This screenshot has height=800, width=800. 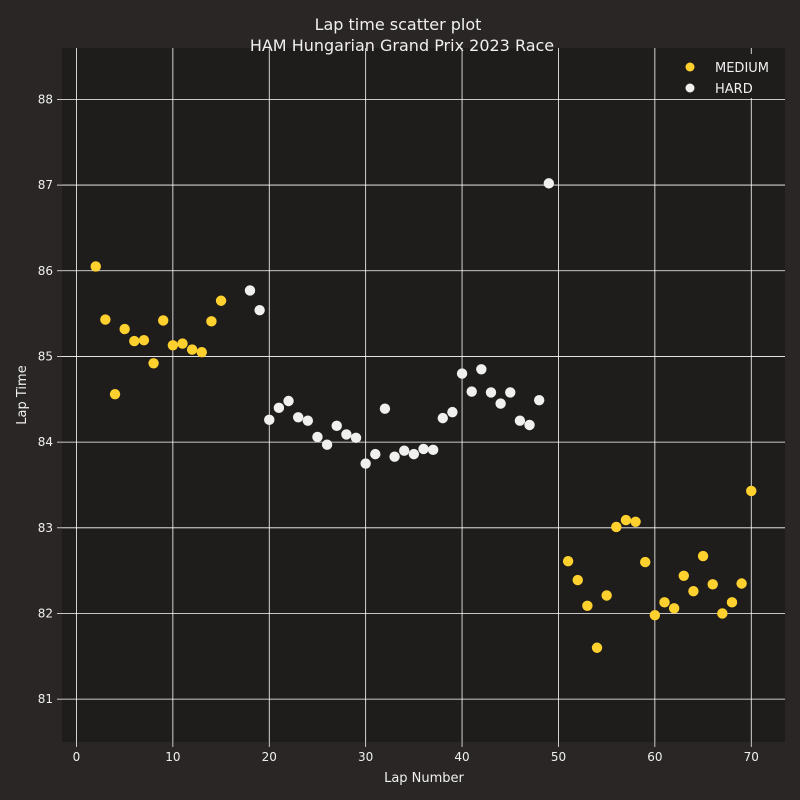 What do you see at coordinates (654, 757) in the screenshot?
I see `x-tick-label: 60` at bounding box center [654, 757].